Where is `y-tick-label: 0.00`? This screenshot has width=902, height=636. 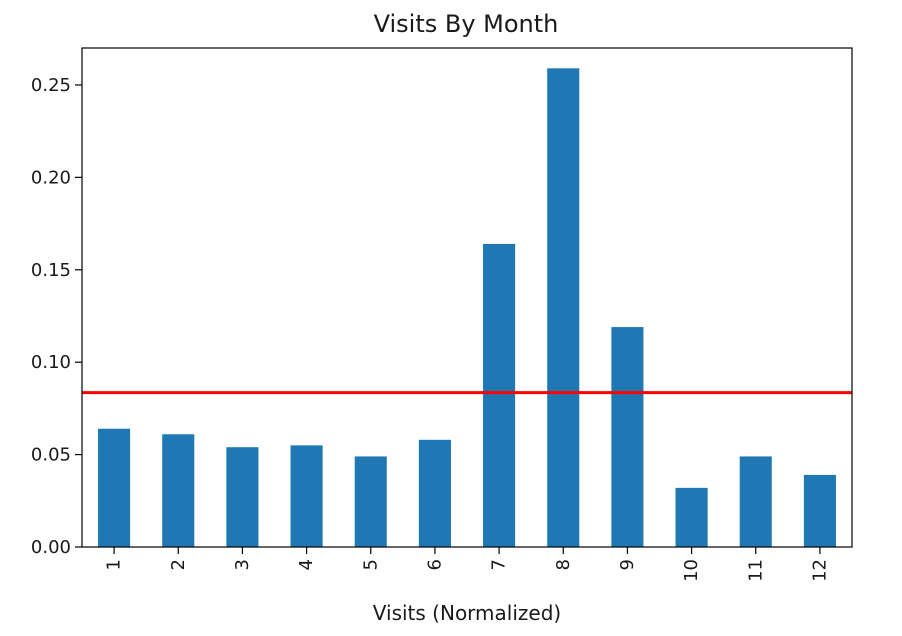 y-tick-label: 0.00 is located at coordinates (51, 547).